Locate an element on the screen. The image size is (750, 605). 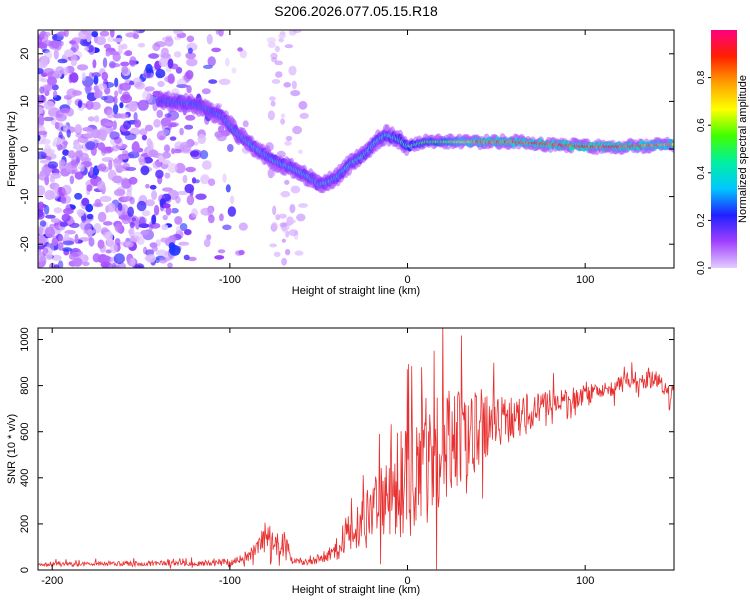
x-tick-label: -100 is located at coordinates (230, 280).